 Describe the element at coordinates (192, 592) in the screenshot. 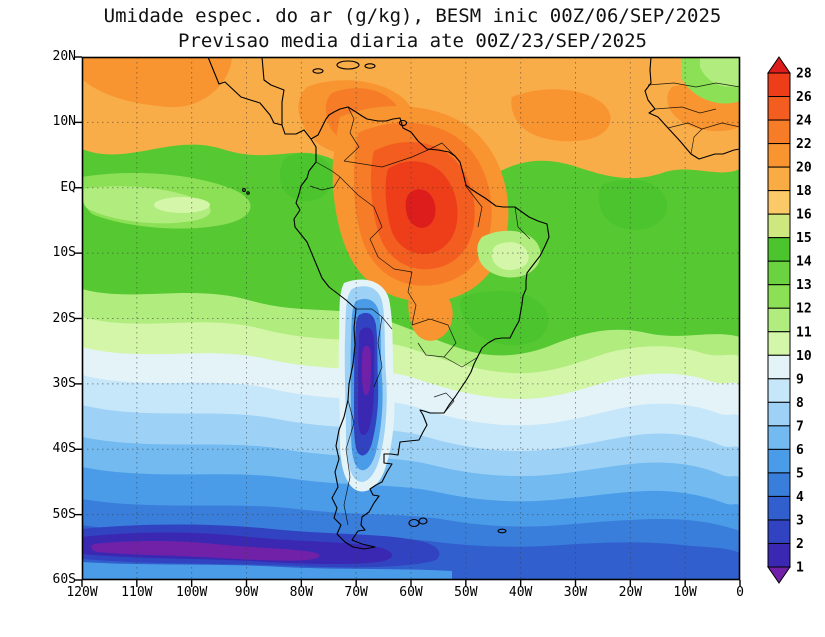

I see `lon-tick-label: 100W` at that location.